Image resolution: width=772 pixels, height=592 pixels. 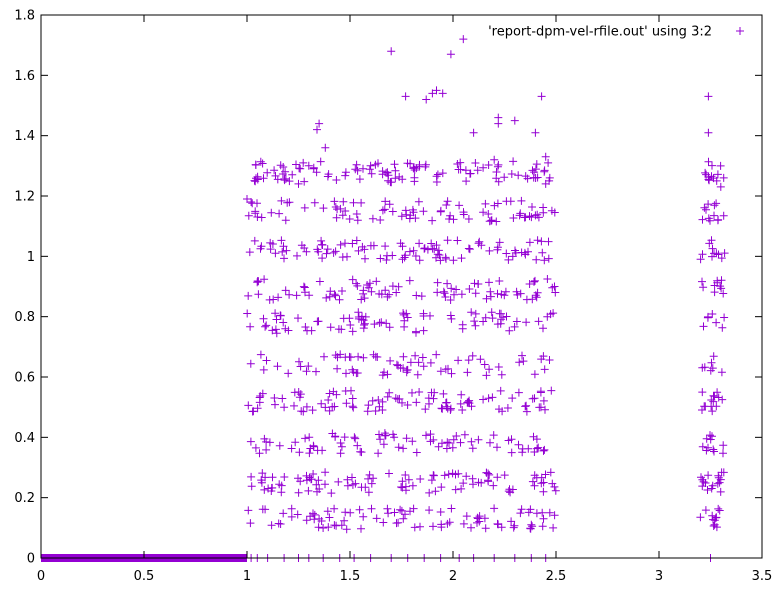 What do you see at coordinates (24, 317) in the screenshot?
I see `y-tick-label: 0.8` at bounding box center [24, 317].